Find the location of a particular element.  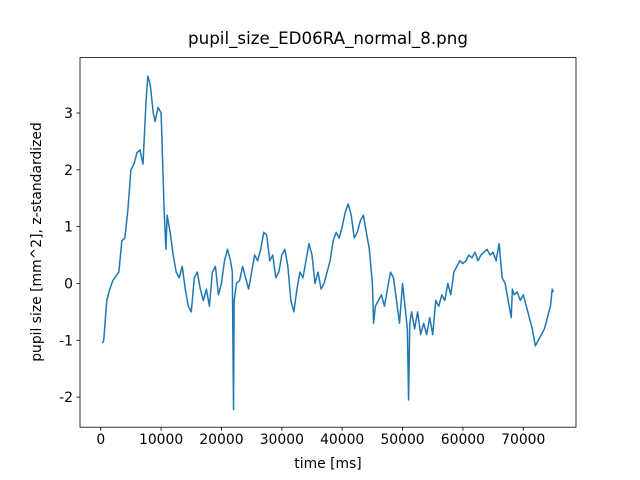

x-tick-label: 20000 is located at coordinates (221, 440).